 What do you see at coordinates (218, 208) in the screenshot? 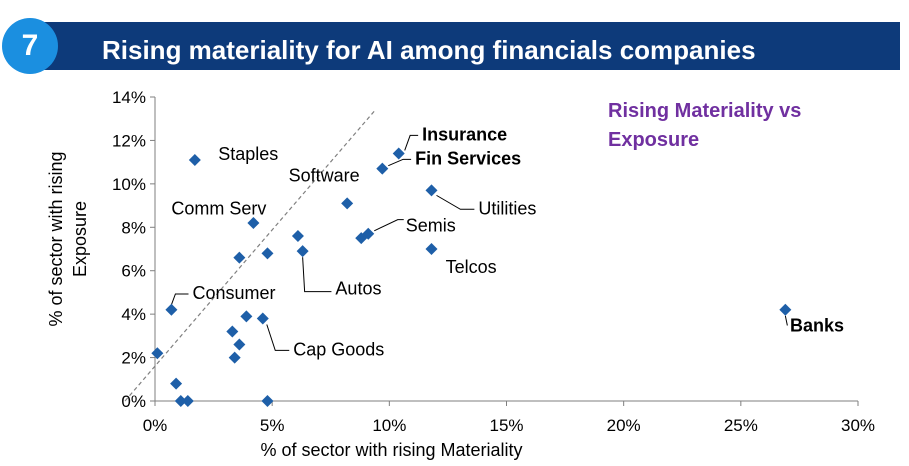
I see `point-label: Comm Serv` at bounding box center [218, 208].